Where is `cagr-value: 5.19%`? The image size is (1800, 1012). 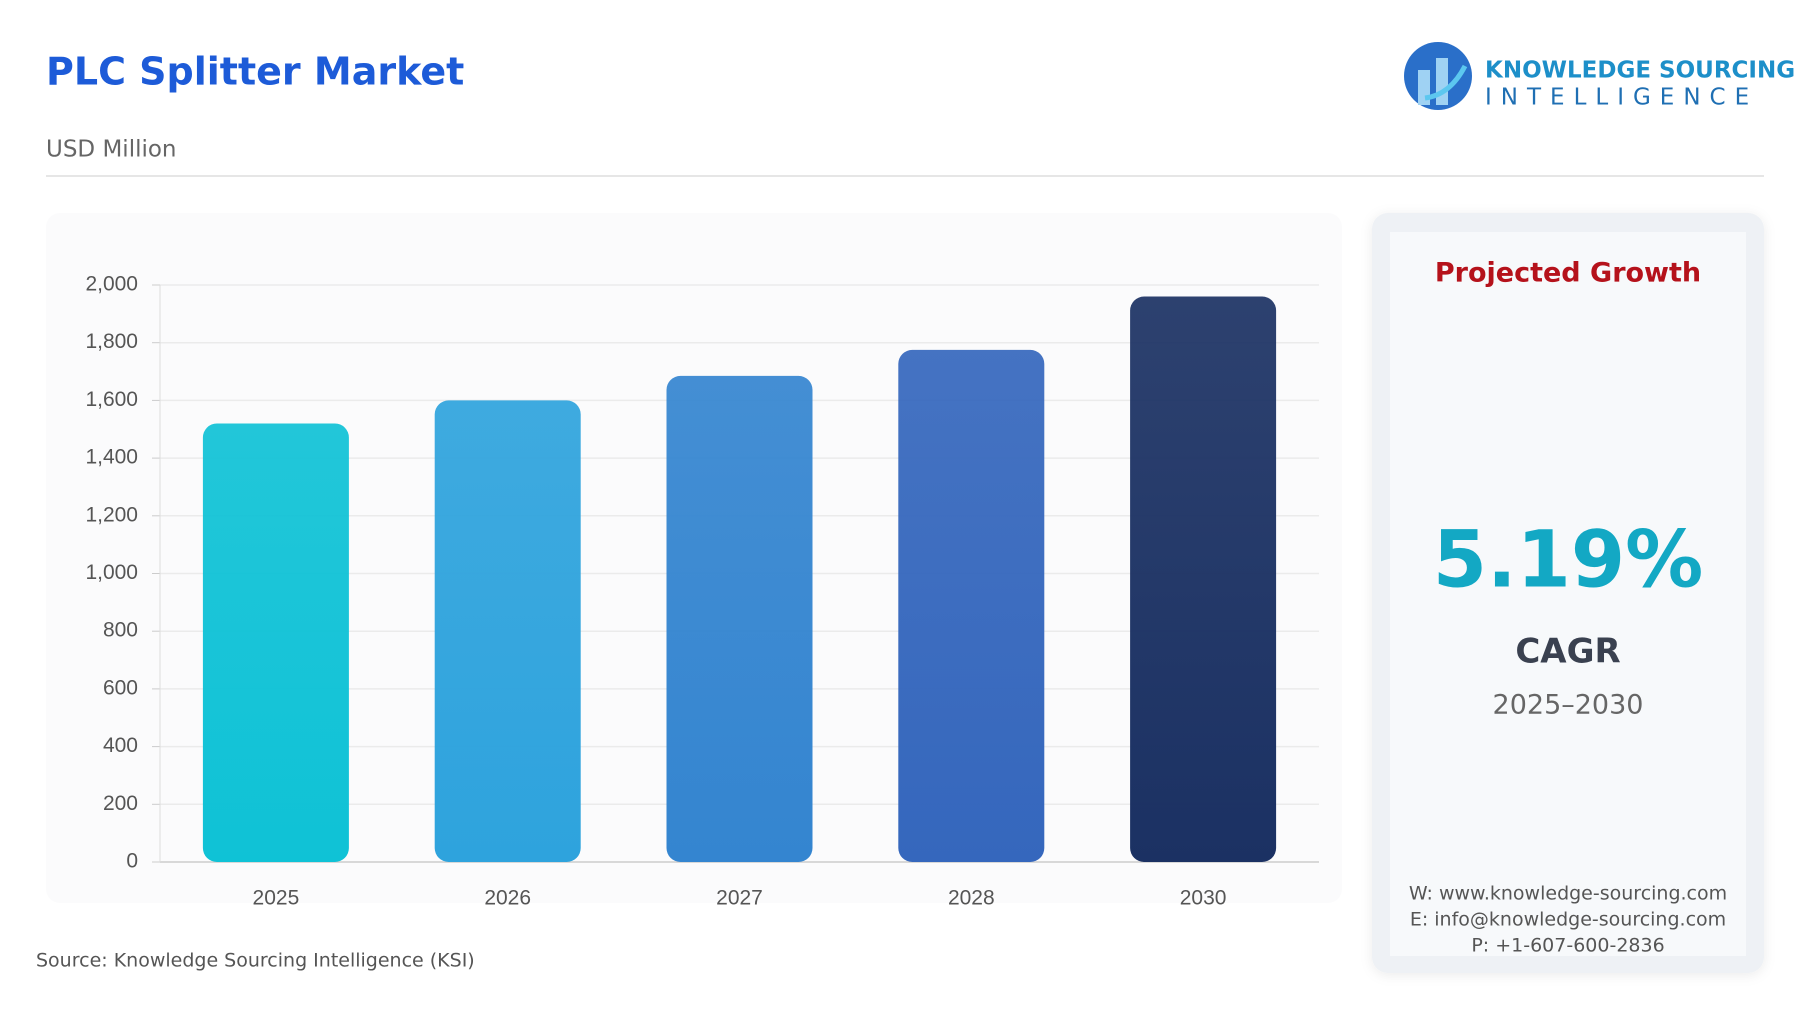
cagr-value: 5.19% is located at coordinates (1568, 560).